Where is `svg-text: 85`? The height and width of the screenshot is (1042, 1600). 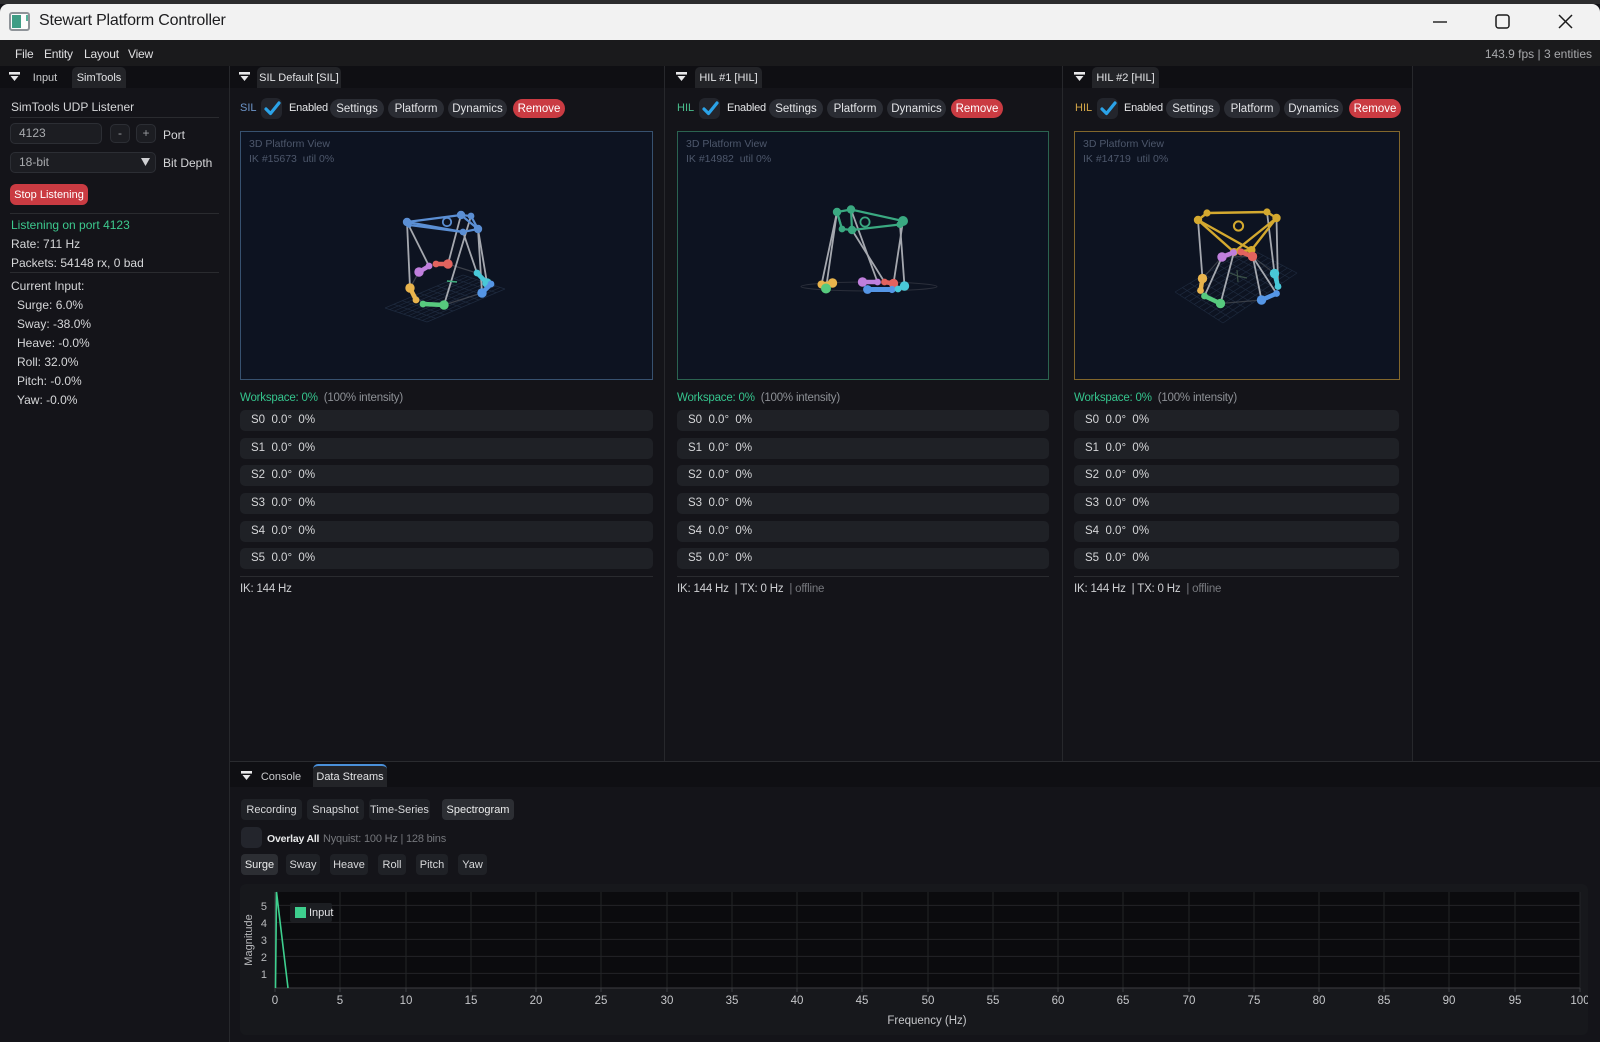 svg-text: 85 is located at coordinates (1384, 1001).